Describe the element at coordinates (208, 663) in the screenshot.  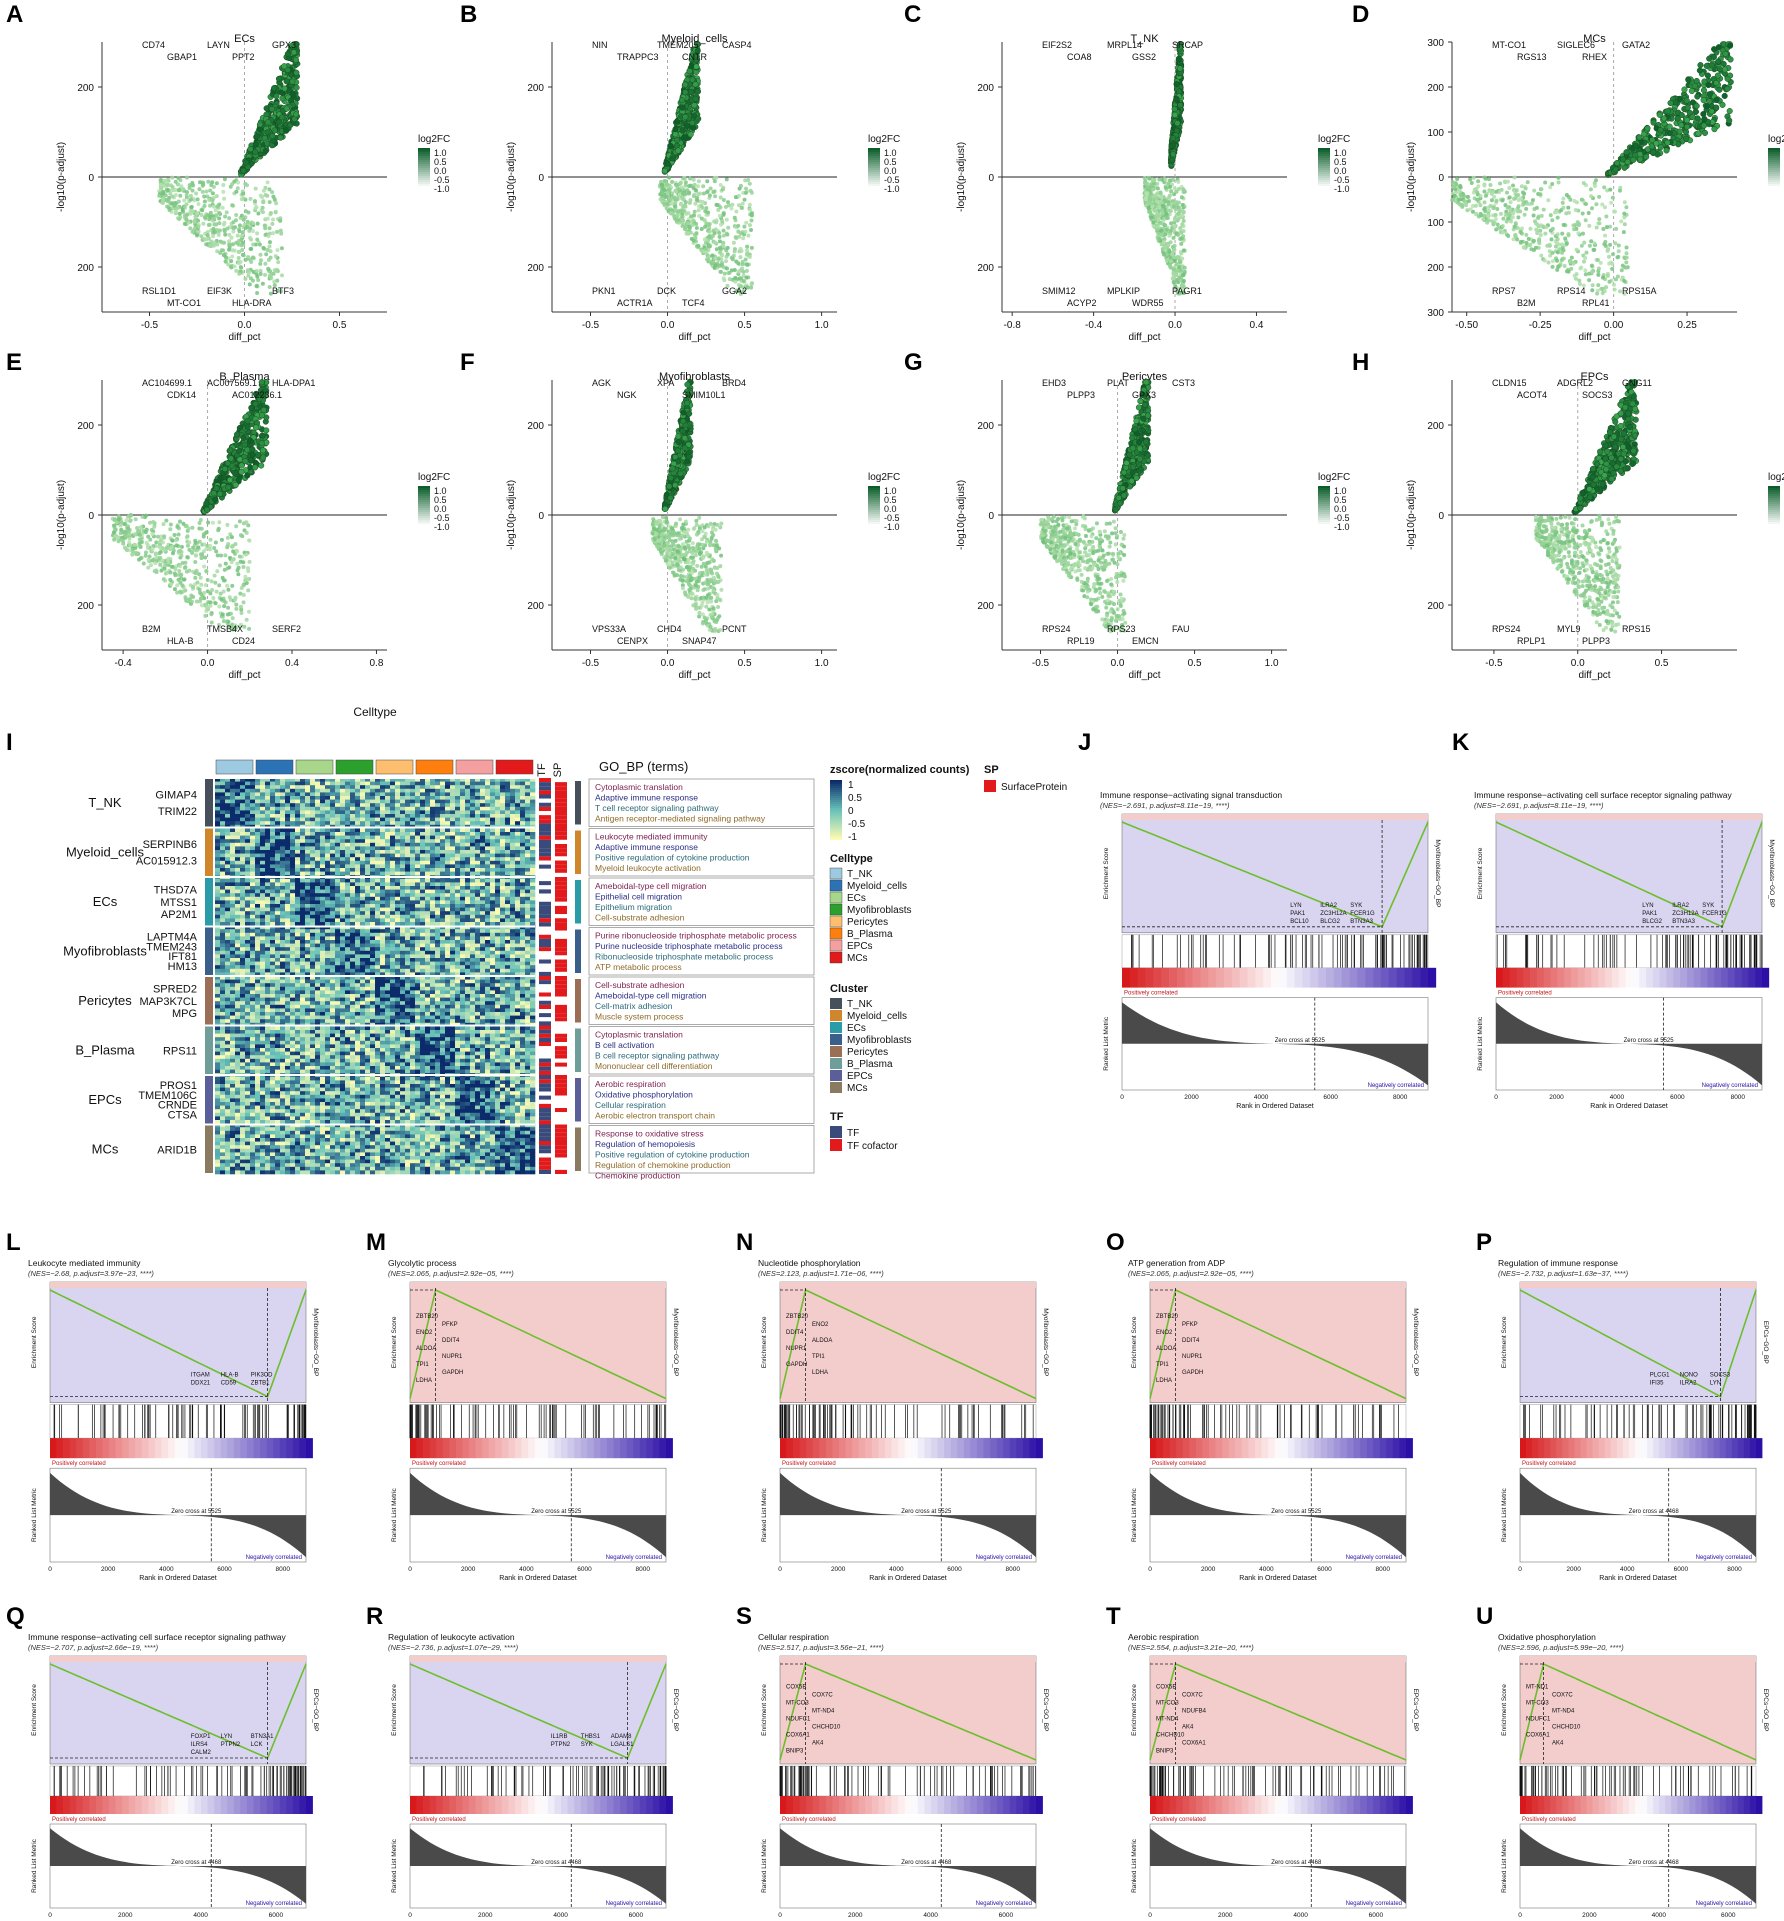
I see `x-tick-label: 0.0` at that location.